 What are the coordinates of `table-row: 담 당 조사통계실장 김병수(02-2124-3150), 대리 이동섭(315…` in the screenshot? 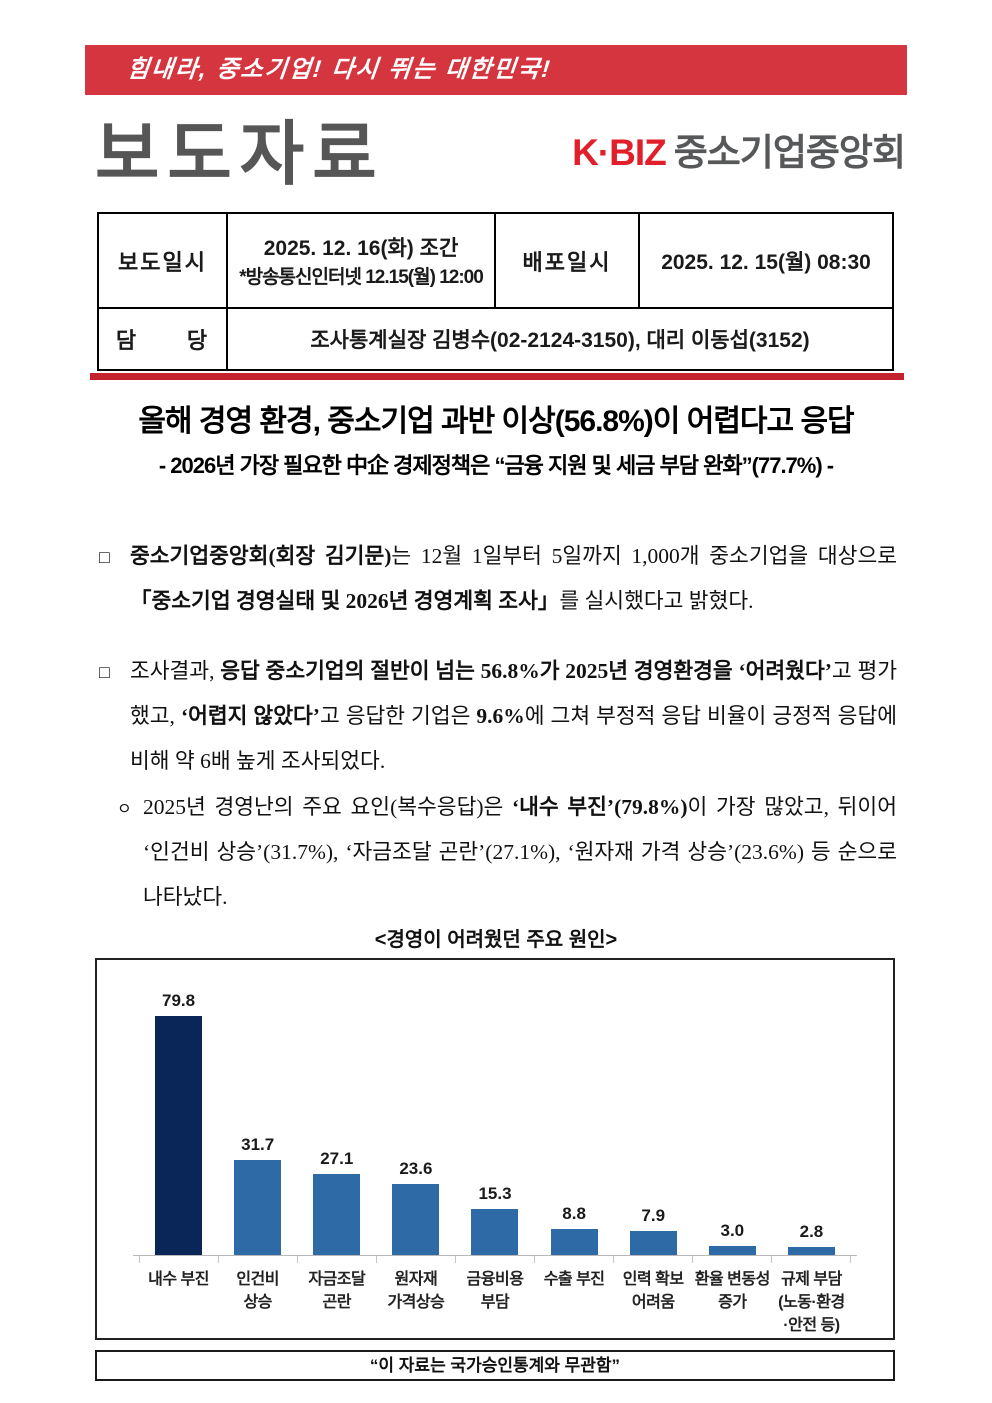 It's located at (495, 339).